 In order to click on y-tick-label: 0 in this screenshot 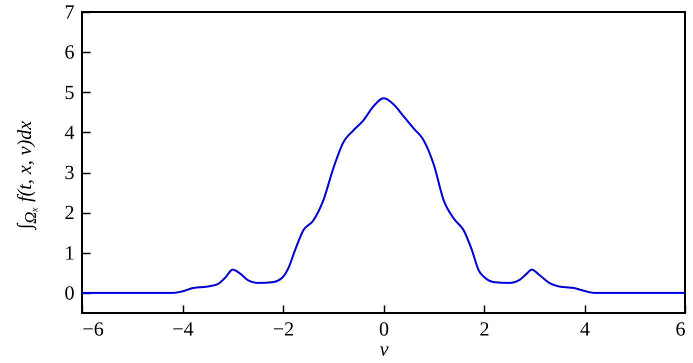, I will do `click(69, 293)`.